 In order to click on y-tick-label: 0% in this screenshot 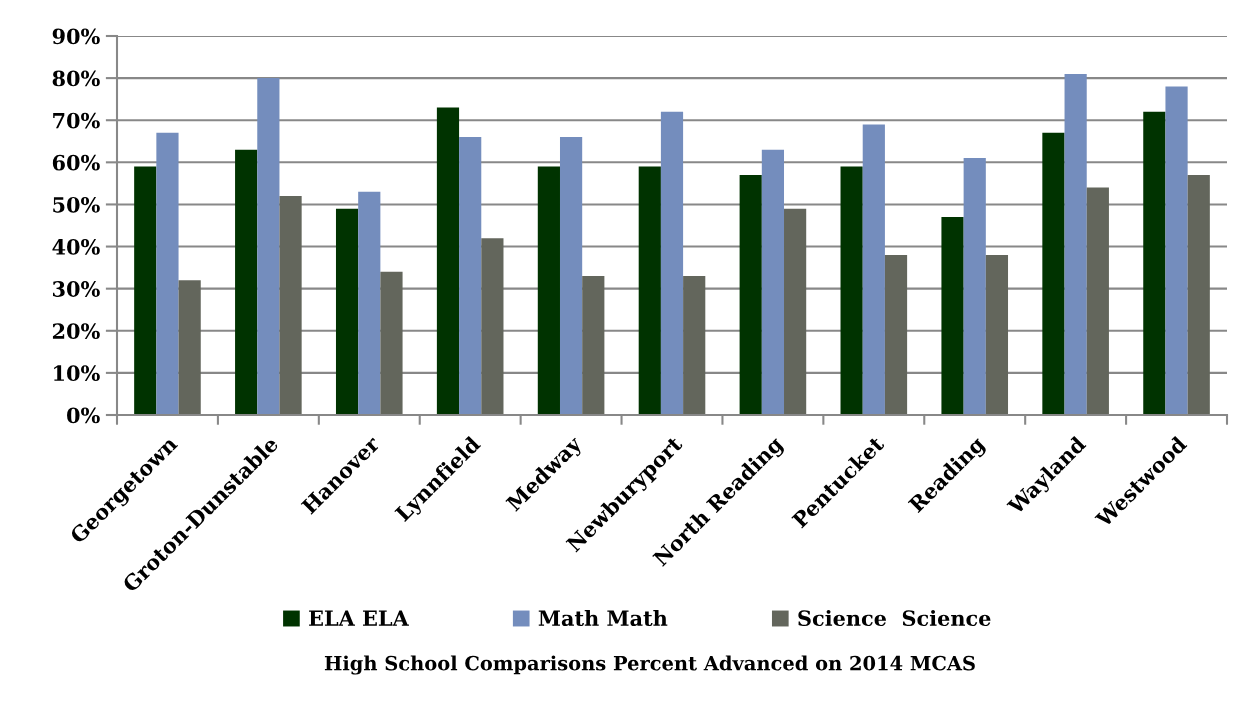, I will do `click(83, 415)`.